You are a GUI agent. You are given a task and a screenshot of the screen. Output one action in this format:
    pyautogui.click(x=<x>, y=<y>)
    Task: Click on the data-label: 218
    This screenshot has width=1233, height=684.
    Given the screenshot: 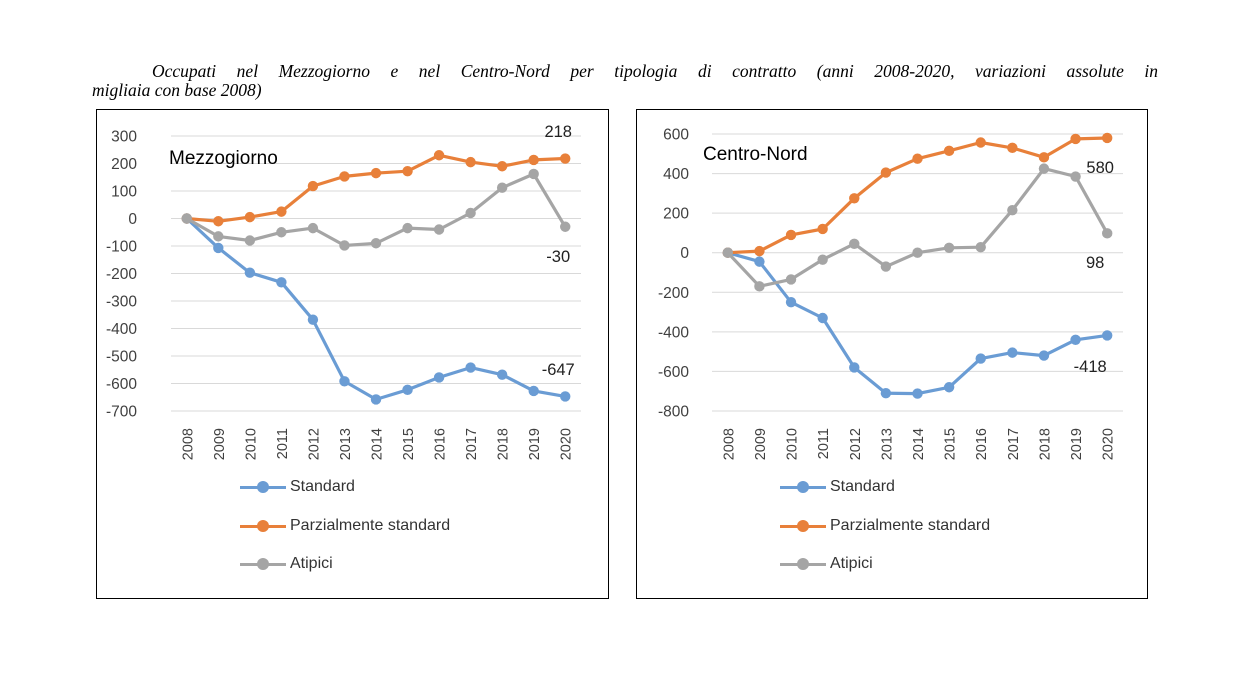 What is the action you would take?
    pyautogui.click(x=558, y=132)
    